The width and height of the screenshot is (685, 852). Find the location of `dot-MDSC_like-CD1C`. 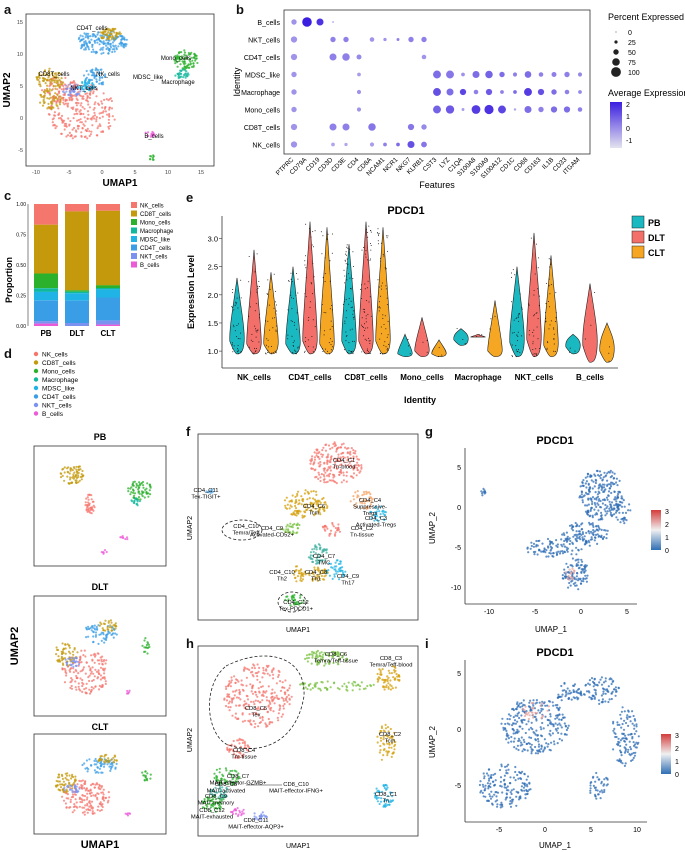

dot-MDSC_like-CD1C is located at coordinates (515, 74).